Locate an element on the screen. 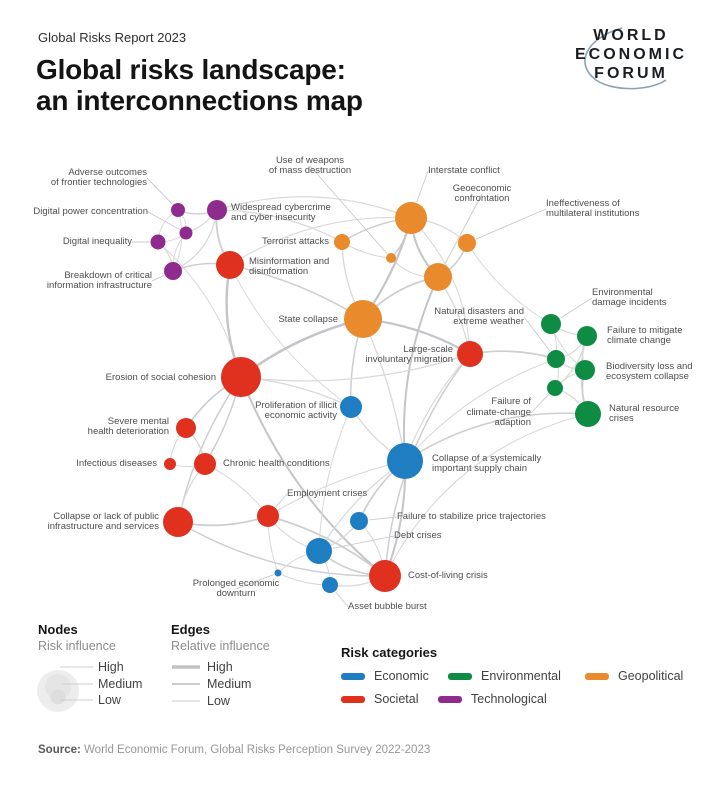 The image size is (720, 791). edge-nat-resource--cost-of-living is located at coordinates (486, 495).